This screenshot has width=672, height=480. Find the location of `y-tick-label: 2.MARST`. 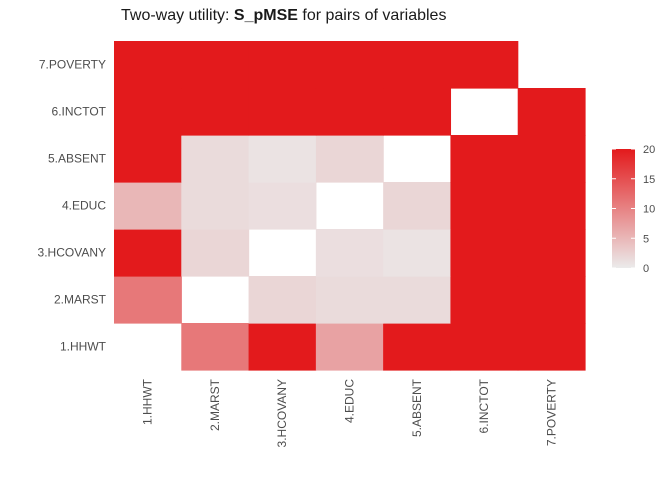

y-tick-label: 2.MARST is located at coordinates (80, 300).